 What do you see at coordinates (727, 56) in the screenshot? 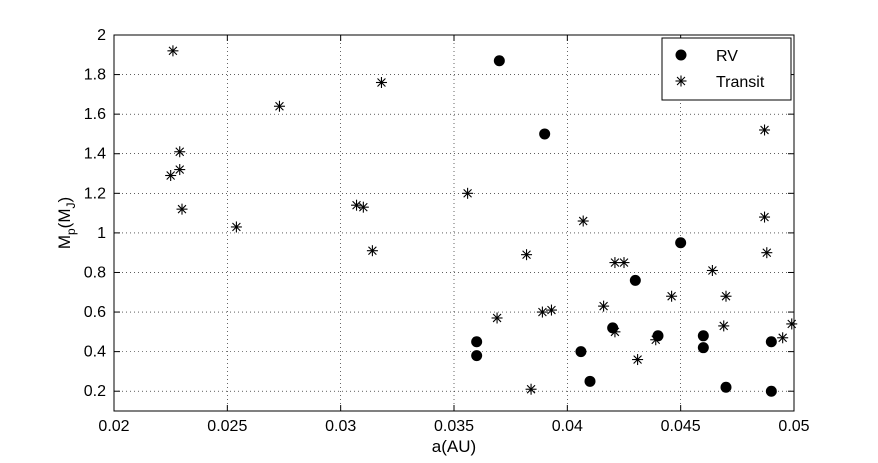
I see `legend-rv-label: RV` at bounding box center [727, 56].